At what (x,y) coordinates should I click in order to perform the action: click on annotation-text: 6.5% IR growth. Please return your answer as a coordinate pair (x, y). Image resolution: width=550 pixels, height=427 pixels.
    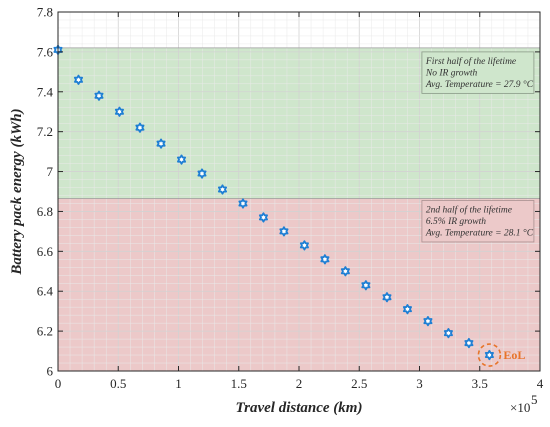
    Looking at the image, I should click on (456, 222).